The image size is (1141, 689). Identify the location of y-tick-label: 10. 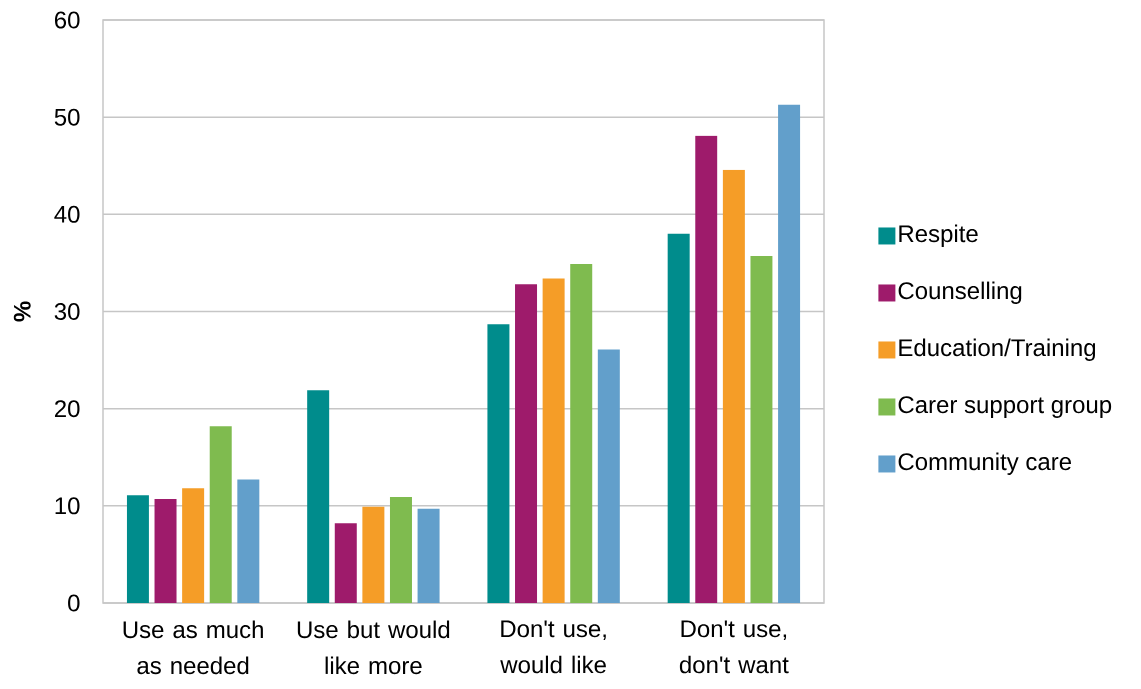
(67, 506).